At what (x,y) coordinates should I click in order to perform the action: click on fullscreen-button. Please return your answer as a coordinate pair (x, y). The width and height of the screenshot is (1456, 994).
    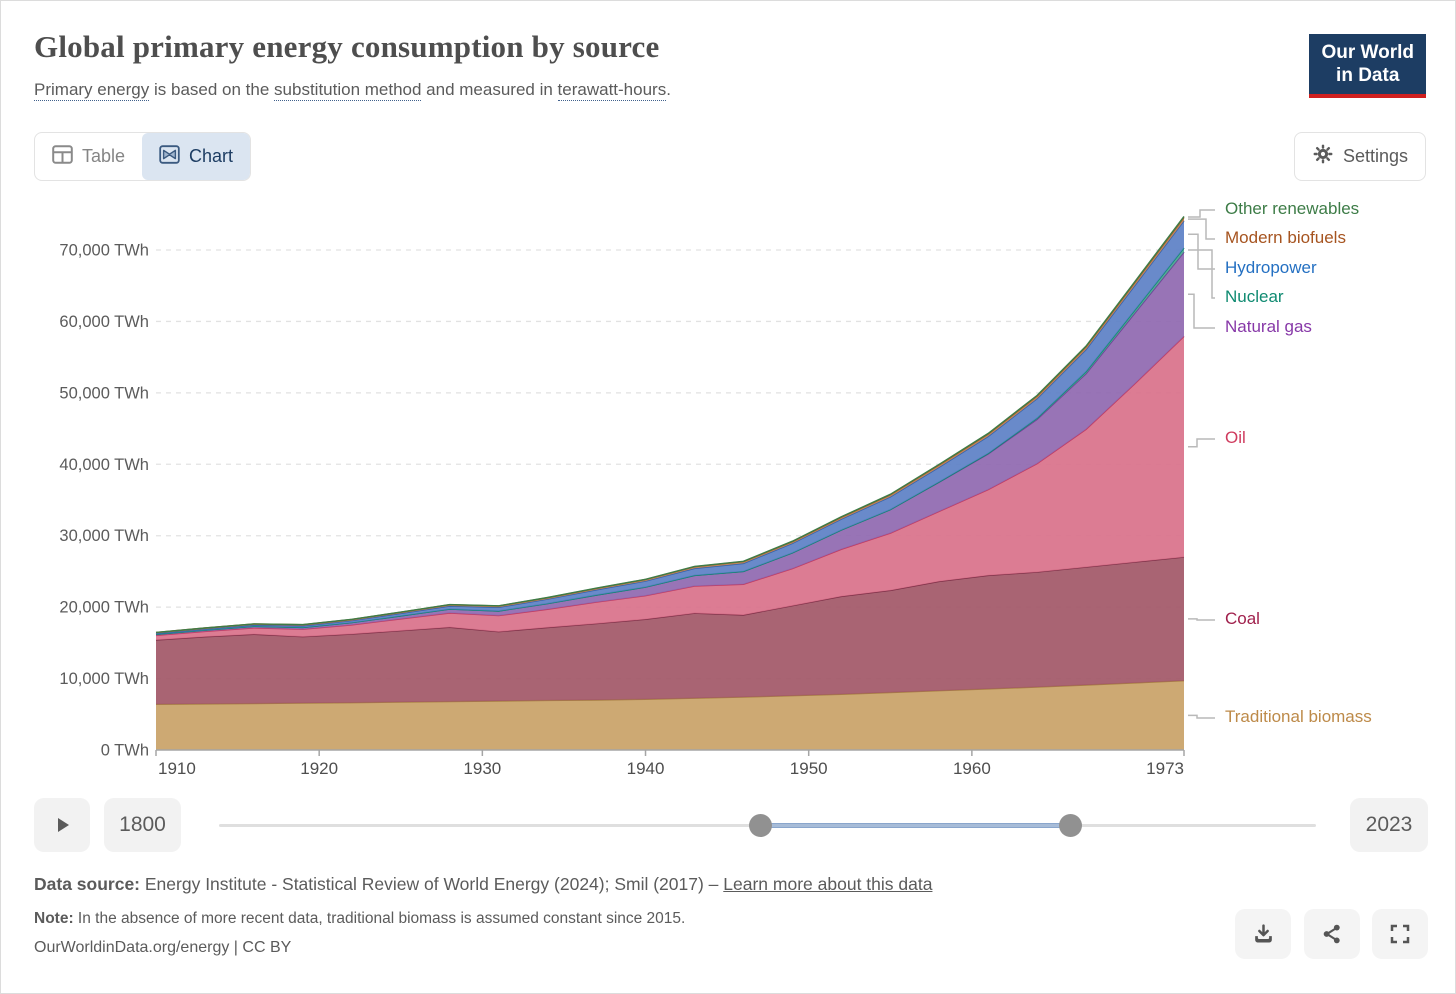
    Looking at the image, I should click on (1400, 934).